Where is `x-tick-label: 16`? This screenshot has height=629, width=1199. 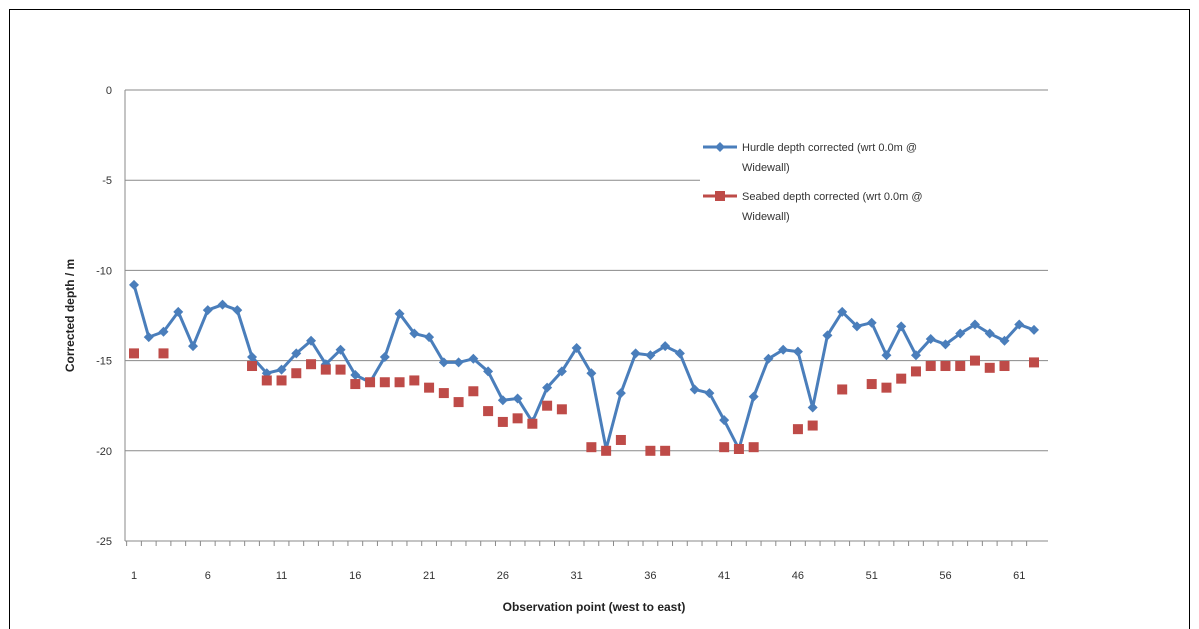
x-tick-label: 16 is located at coordinates (355, 576).